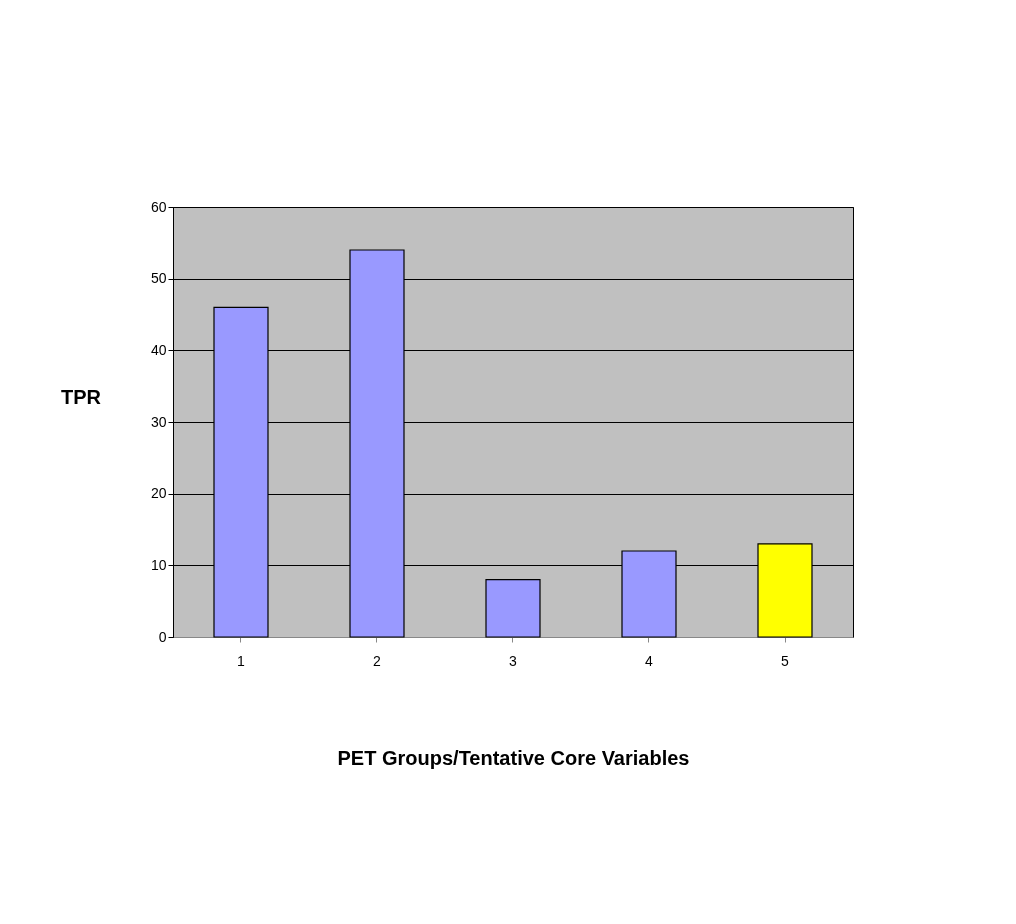  Describe the element at coordinates (649, 660) in the screenshot. I see `x-tick-label: 4` at that location.